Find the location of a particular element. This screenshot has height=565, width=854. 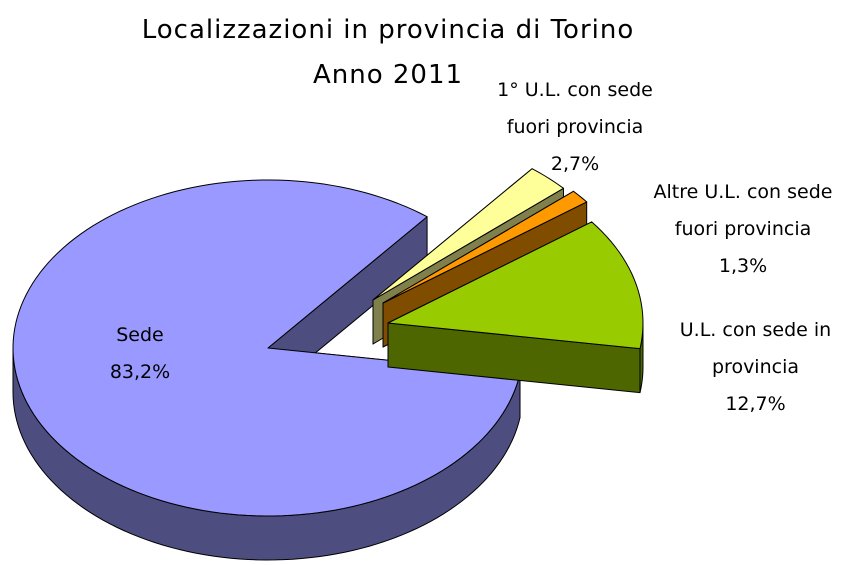

data-label: Altre U.L. con sede fuori provincia 1,3% is located at coordinates (743, 229).